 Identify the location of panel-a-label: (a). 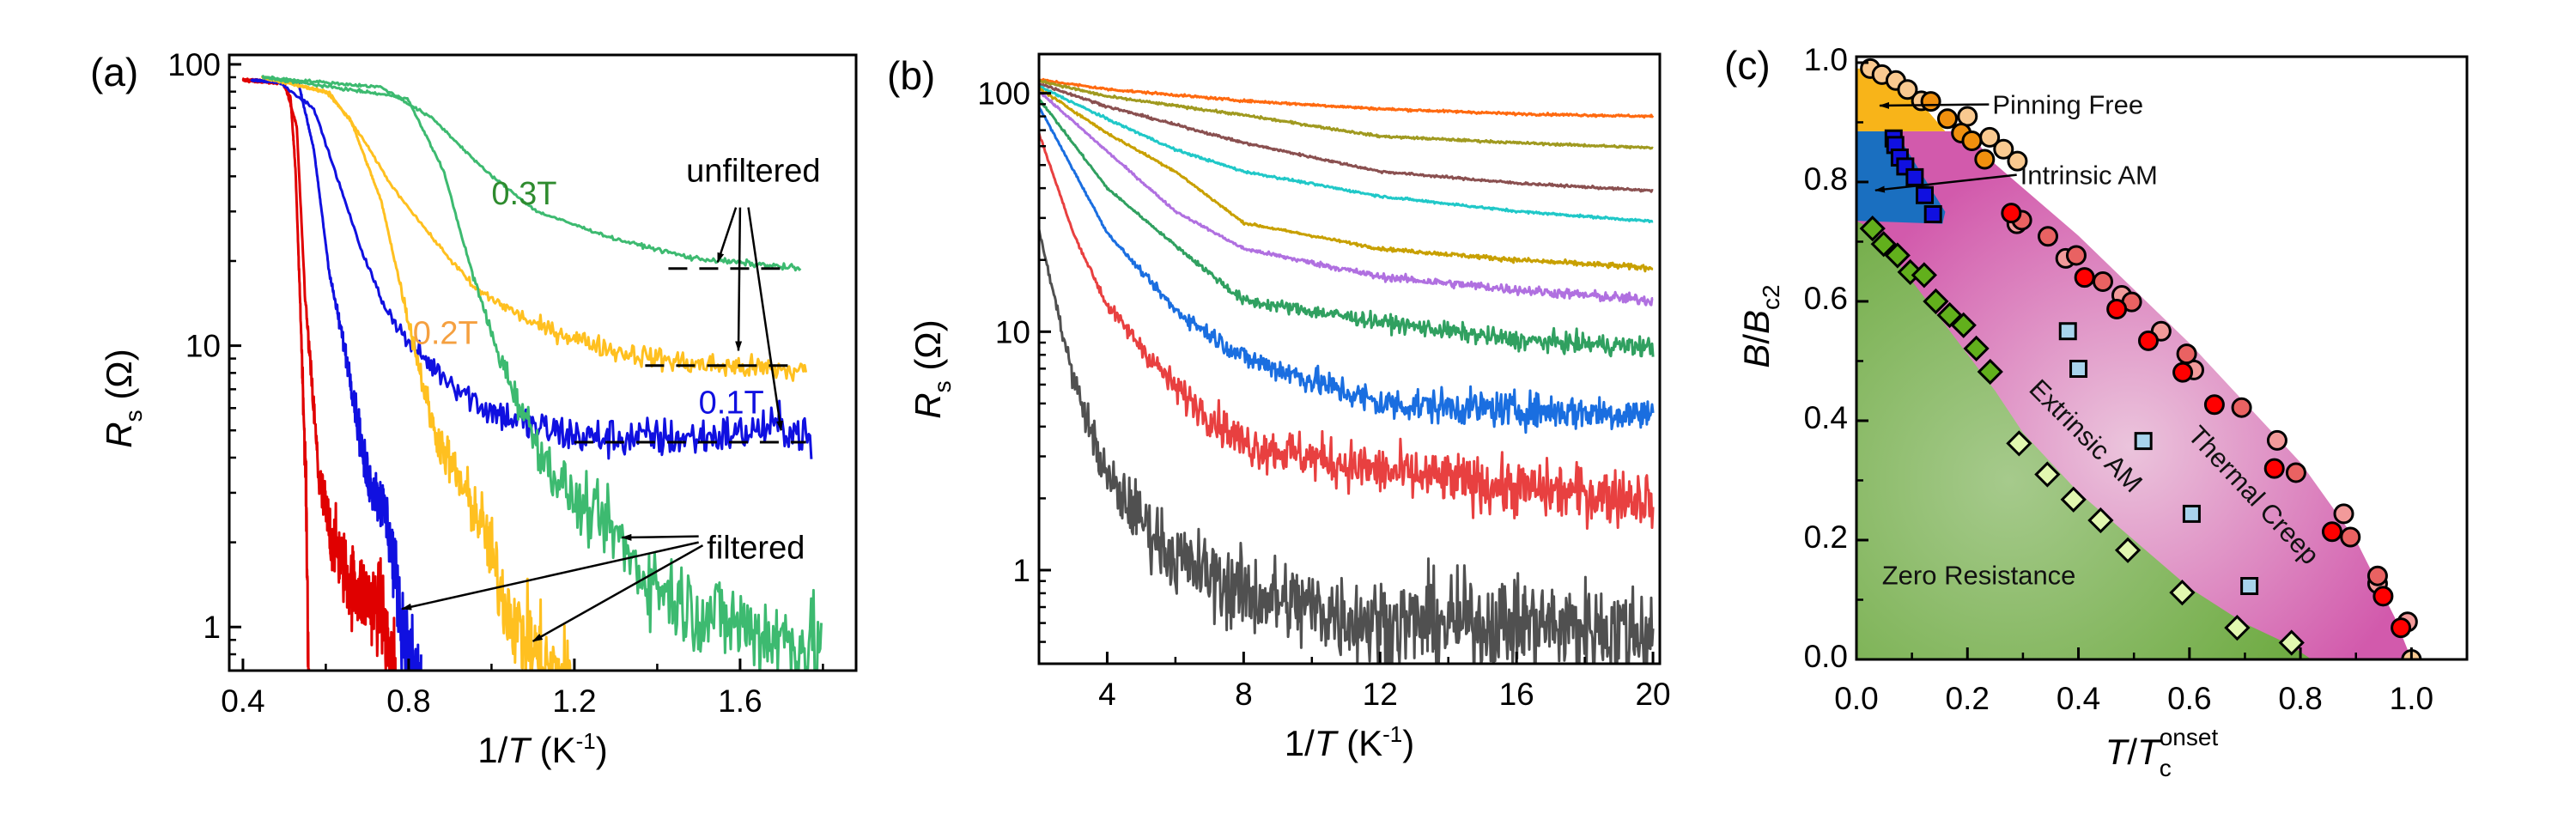
(114, 72).